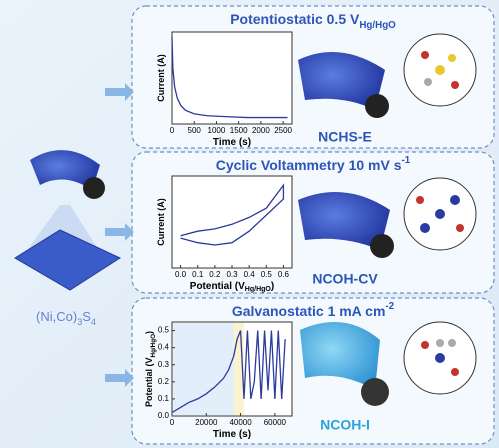 Image resolution: width=499 pixels, height=448 pixels. I want to click on y-tick-label: 0.1, so click(164, 398).